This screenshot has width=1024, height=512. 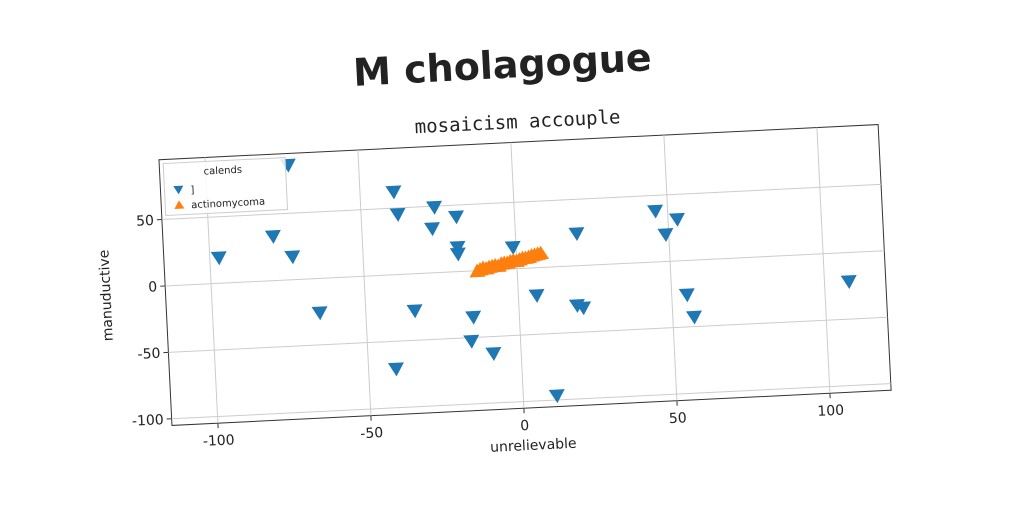 I want to click on y-tick-label: -100, so click(x=148, y=421).